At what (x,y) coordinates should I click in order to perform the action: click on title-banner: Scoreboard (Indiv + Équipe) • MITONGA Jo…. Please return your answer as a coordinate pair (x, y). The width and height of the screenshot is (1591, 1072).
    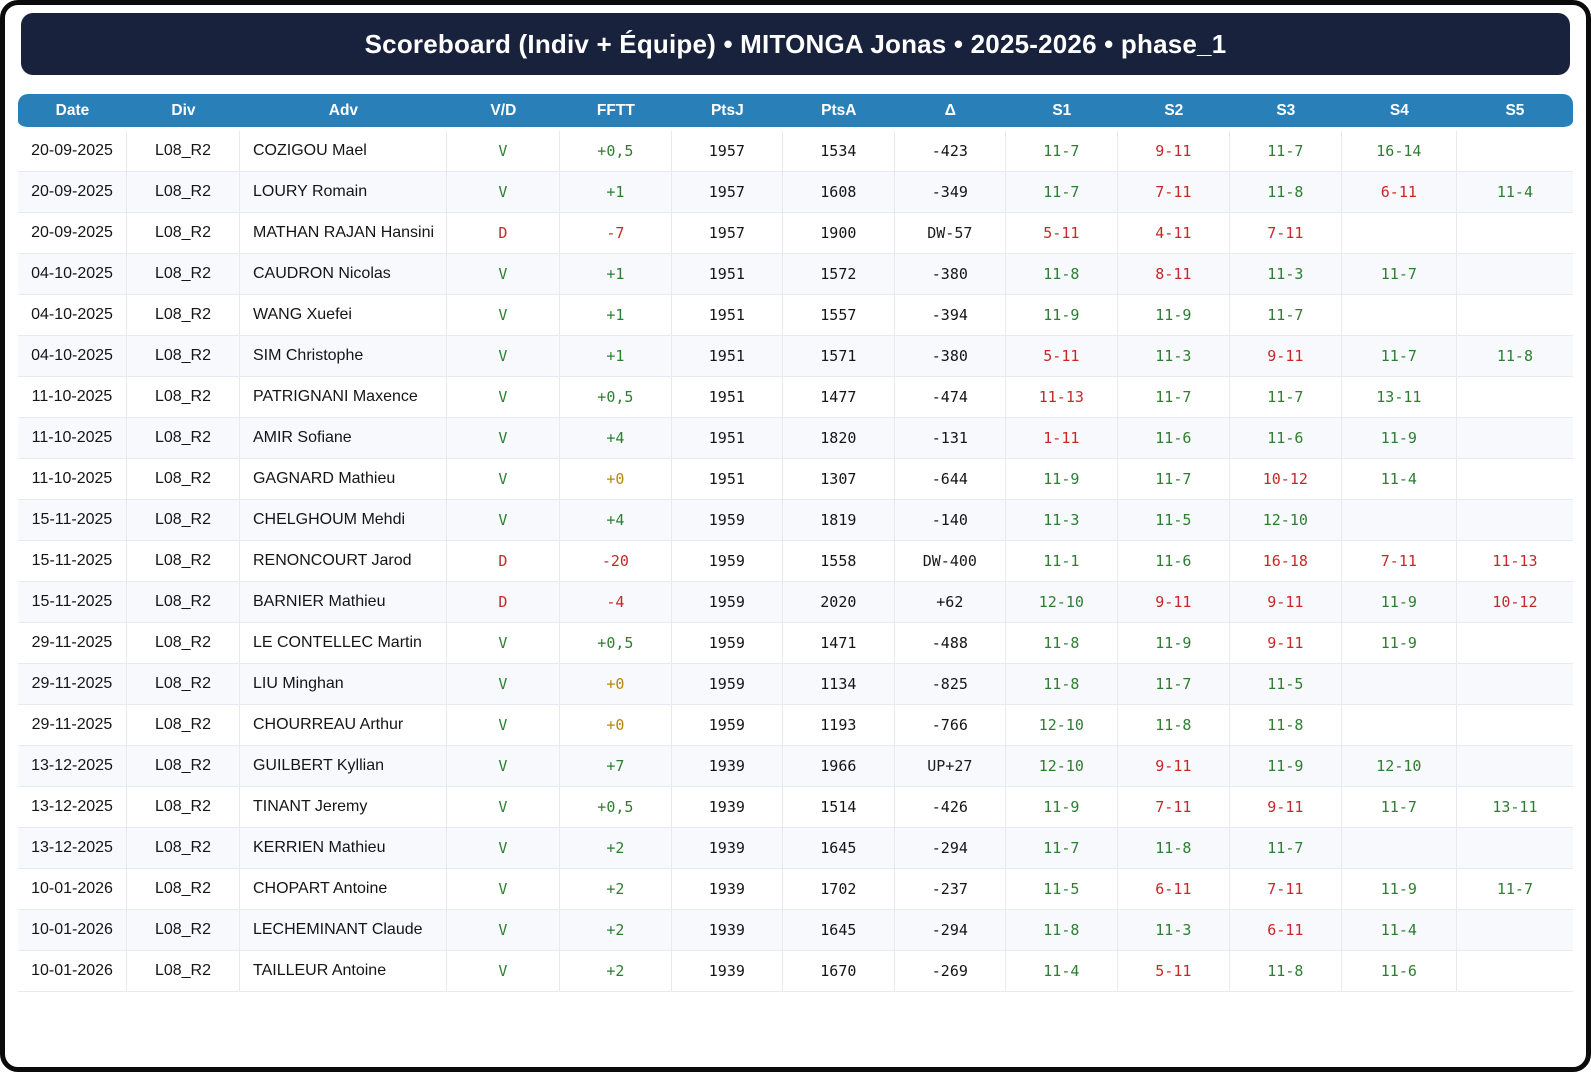
    Looking at the image, I should click on (795, 44).